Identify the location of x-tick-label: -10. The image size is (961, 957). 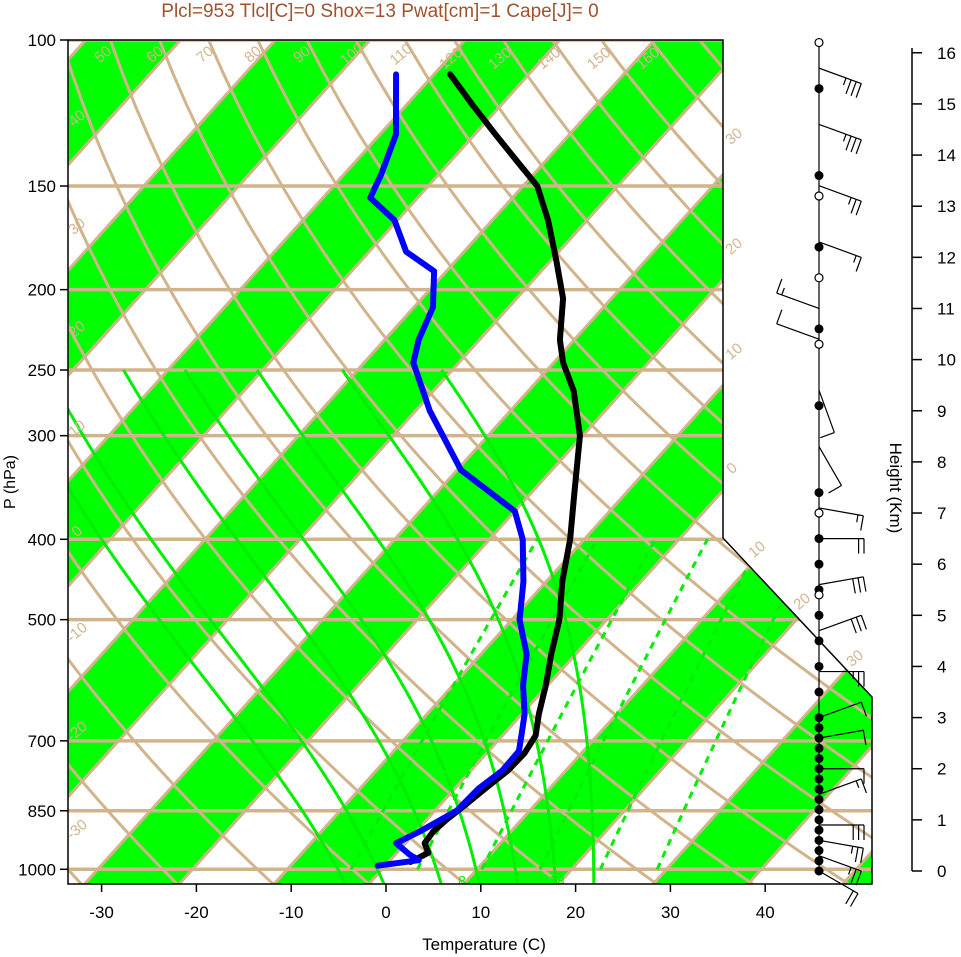
(291, 912).